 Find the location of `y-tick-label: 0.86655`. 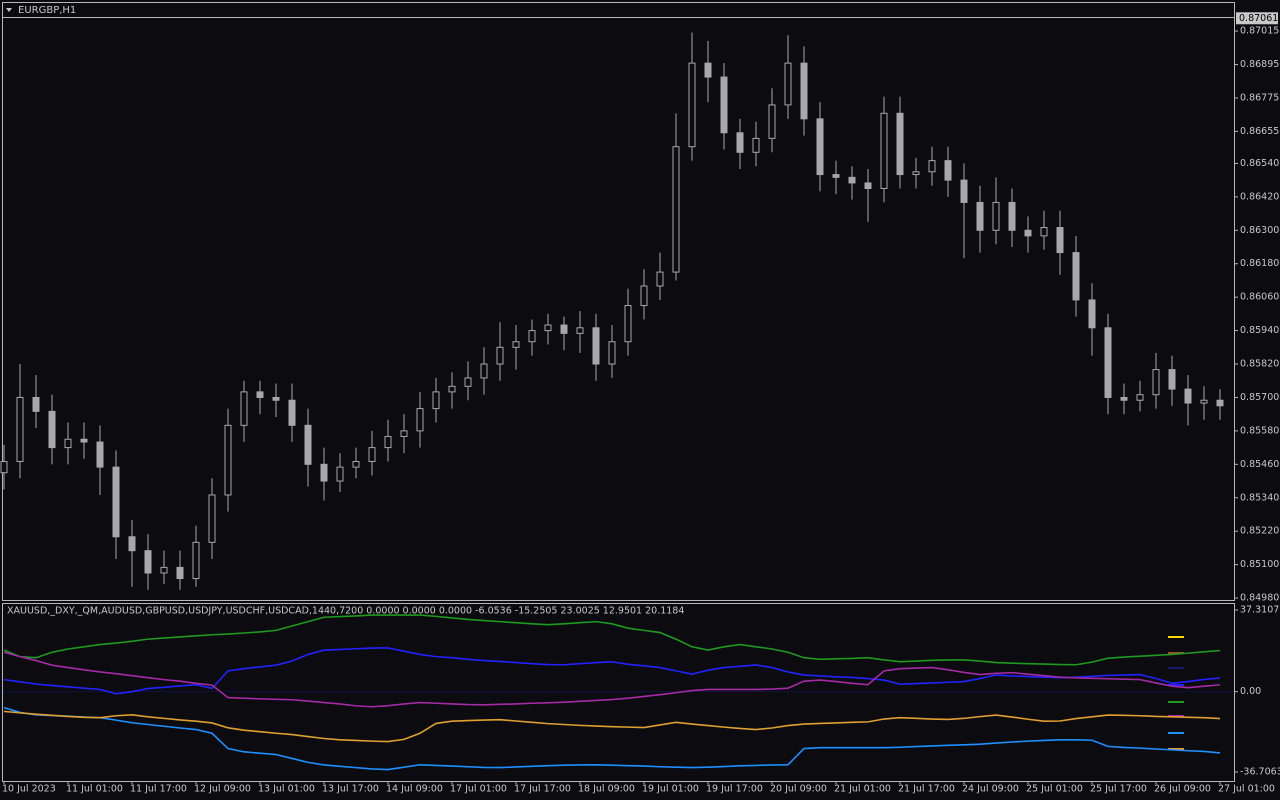

y-tick-label: 0.86655 is located at coordinates (1259, 131).